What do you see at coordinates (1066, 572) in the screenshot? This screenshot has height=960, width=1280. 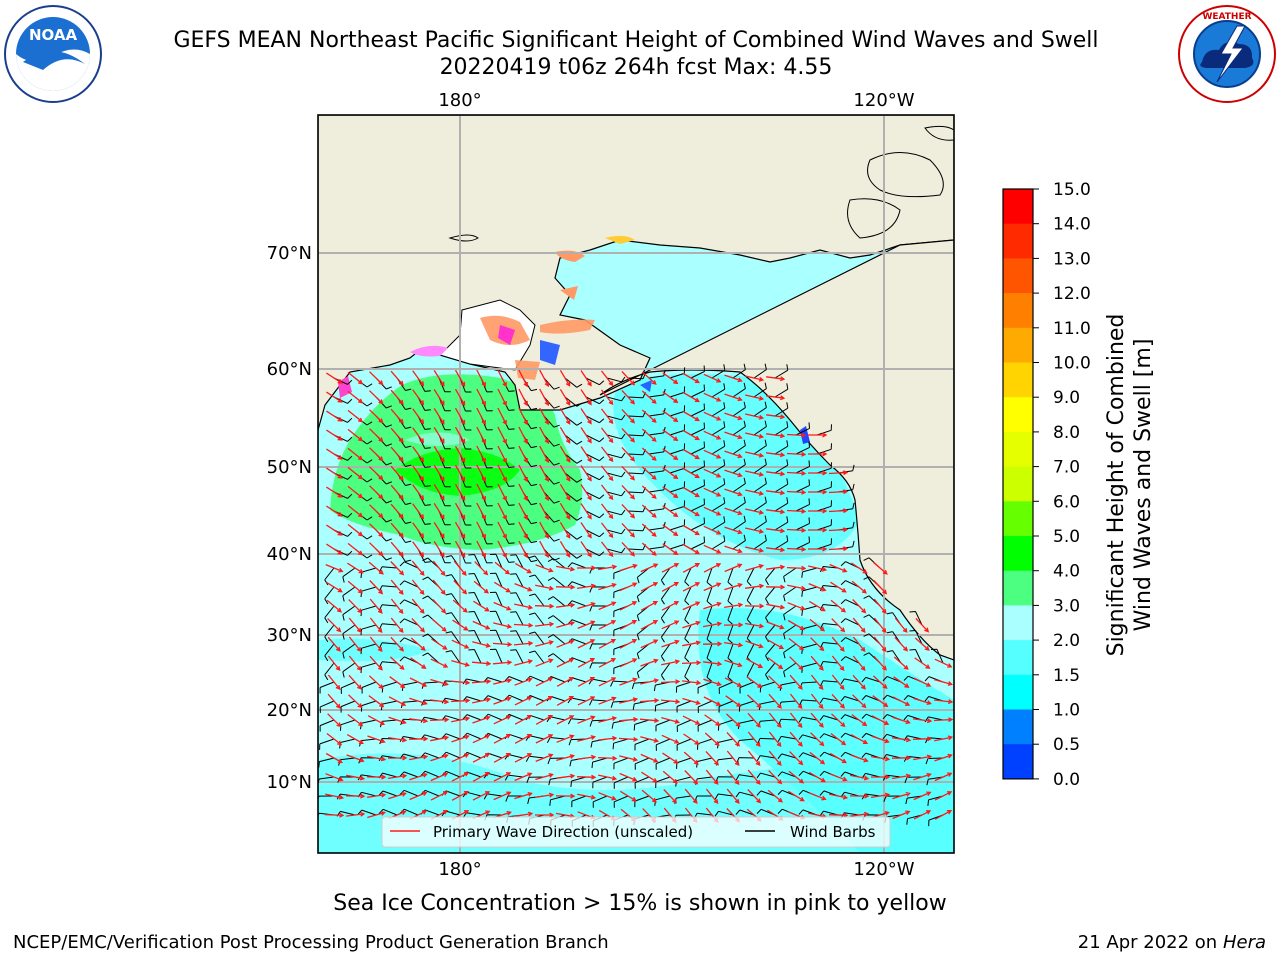 I see `colorbar-tick-label: 4.0` at bounding box center [1066, 572].